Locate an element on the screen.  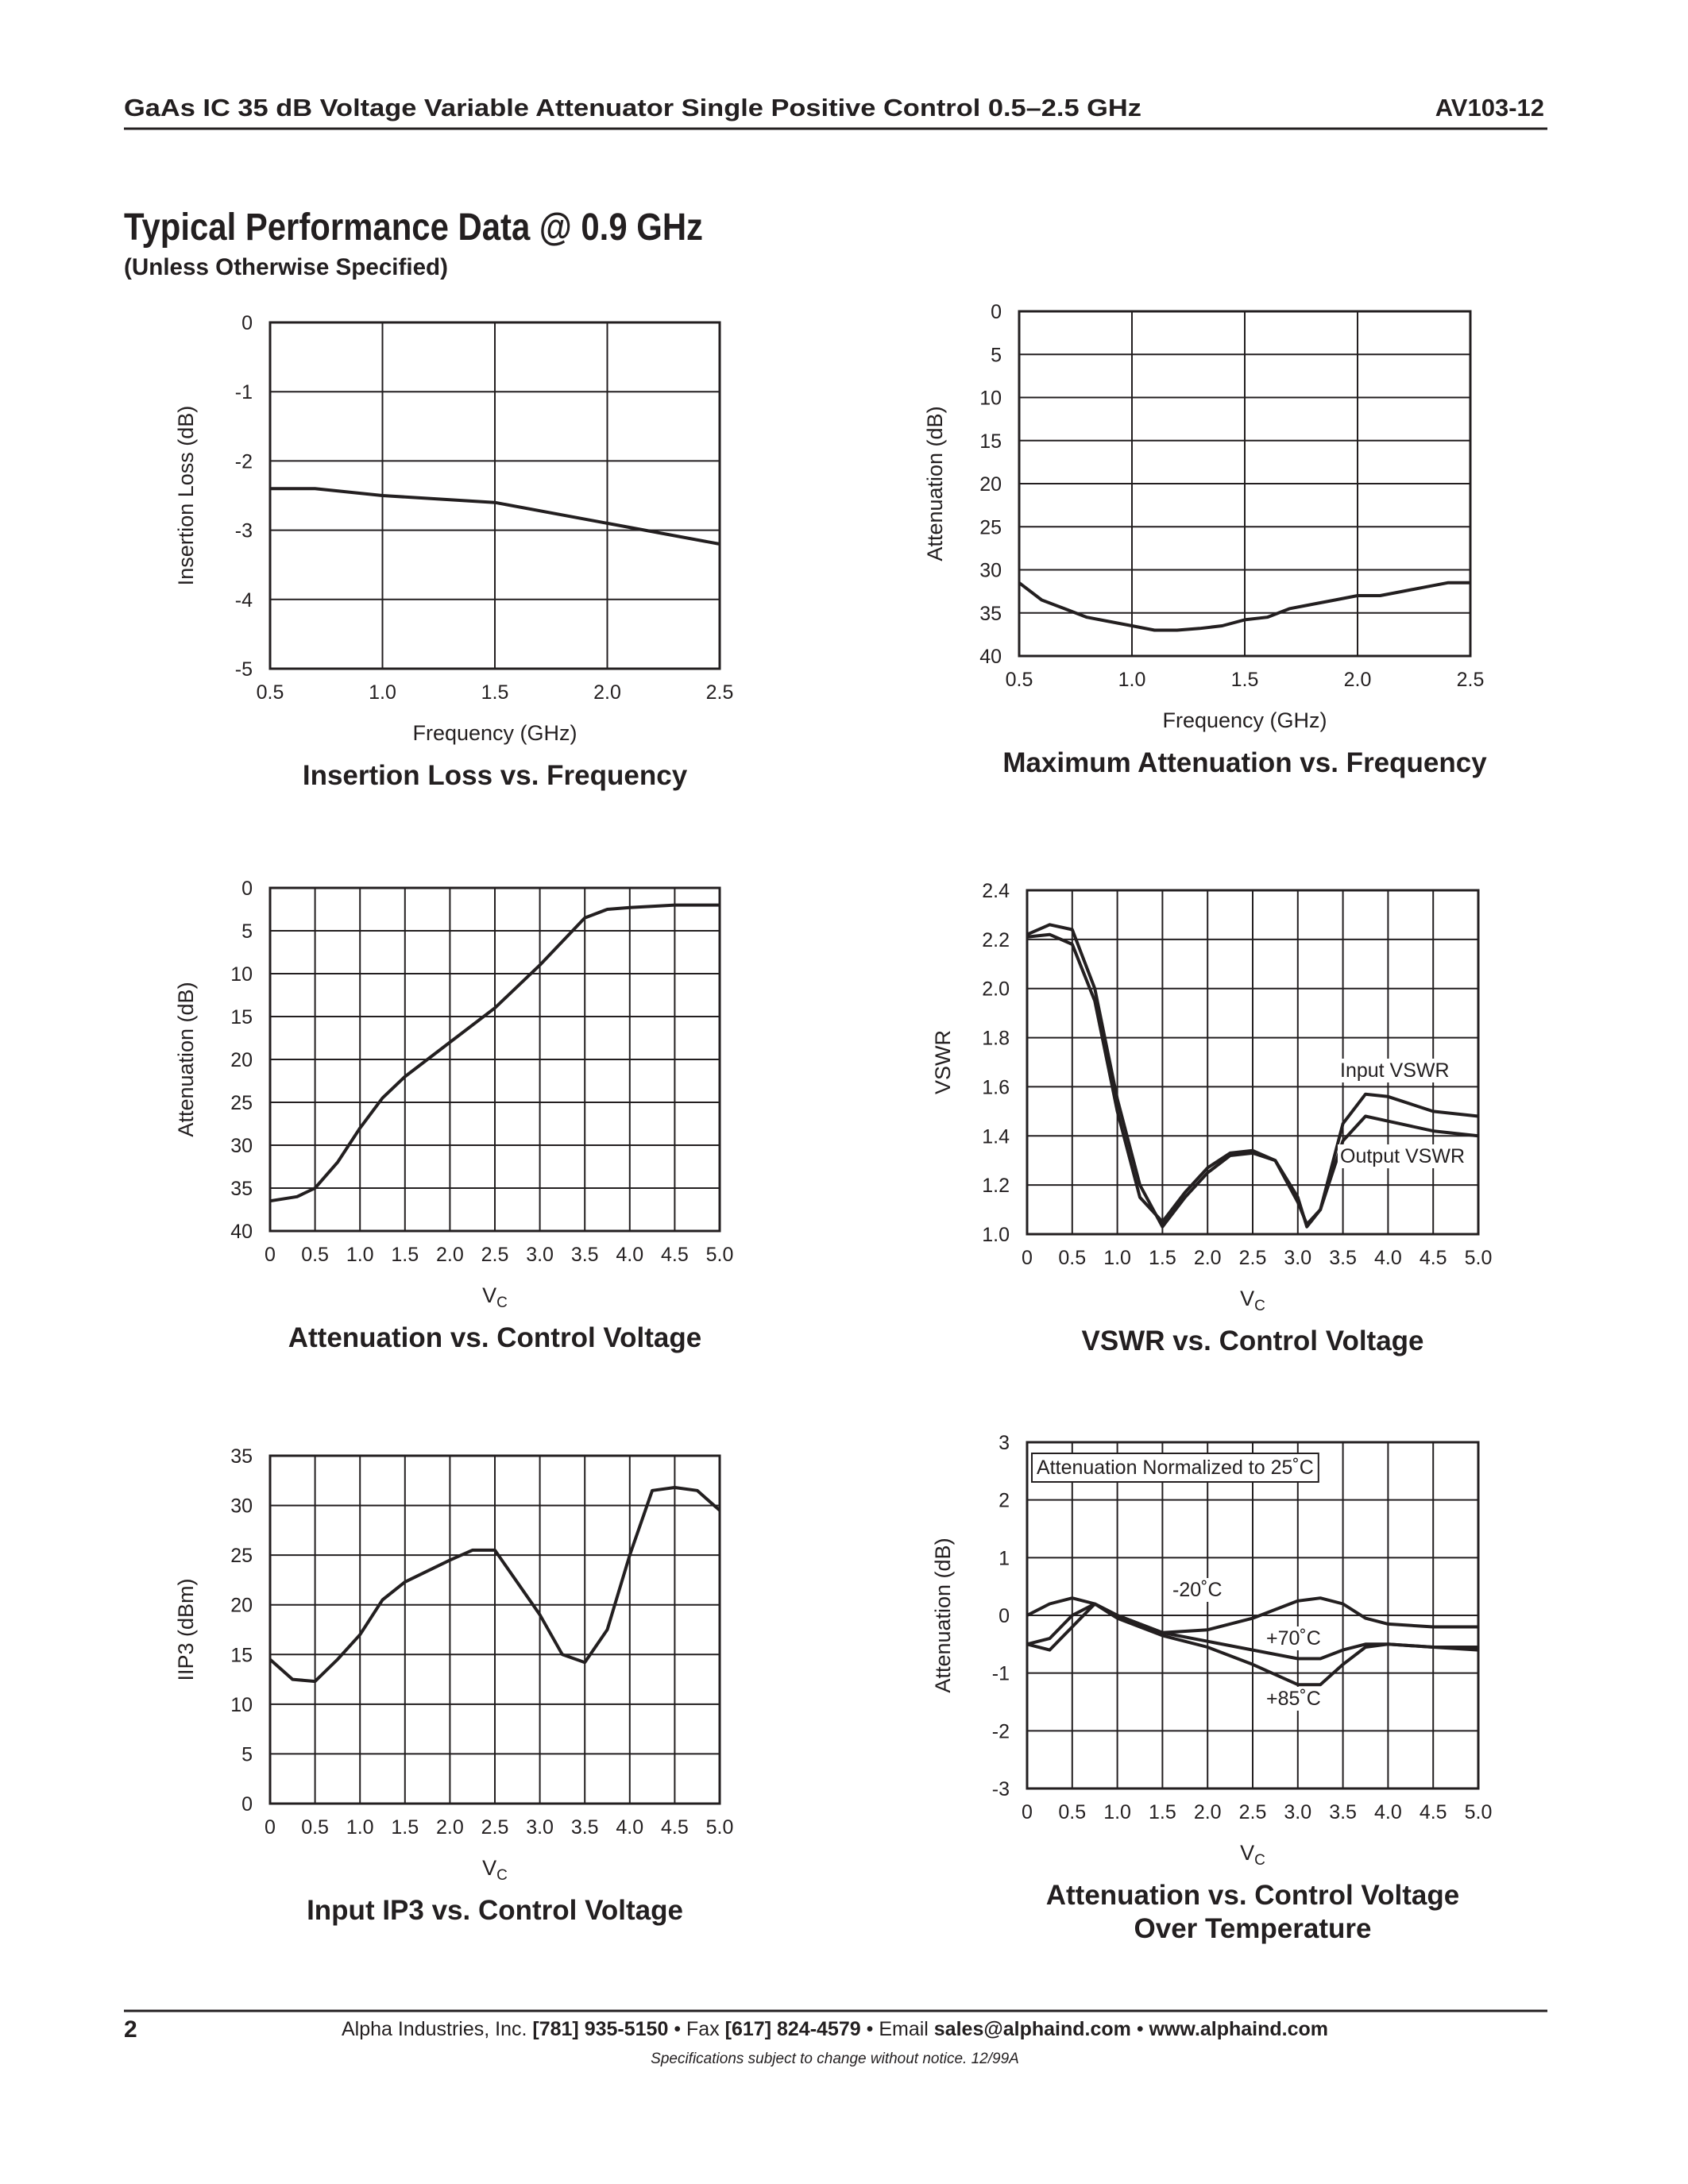
y-axis-label: Attenuation (dB) is located at coordinates (186, 1059).